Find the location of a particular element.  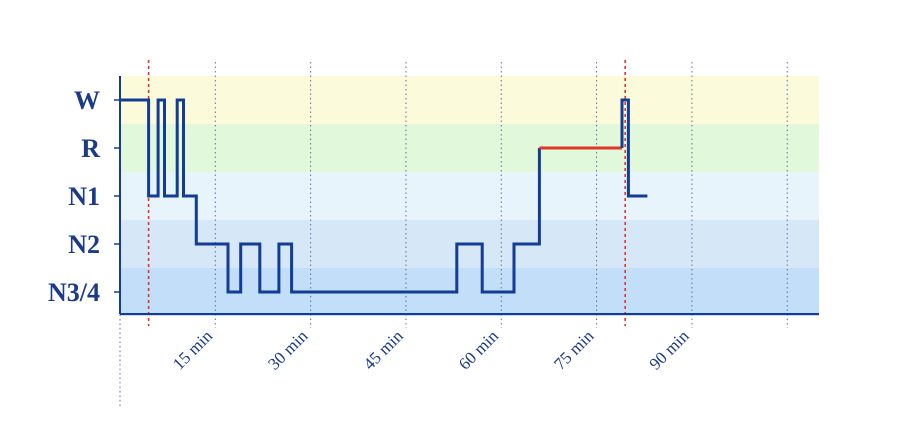

stage-label-n2: N2 is located at coordinates (84, 244).